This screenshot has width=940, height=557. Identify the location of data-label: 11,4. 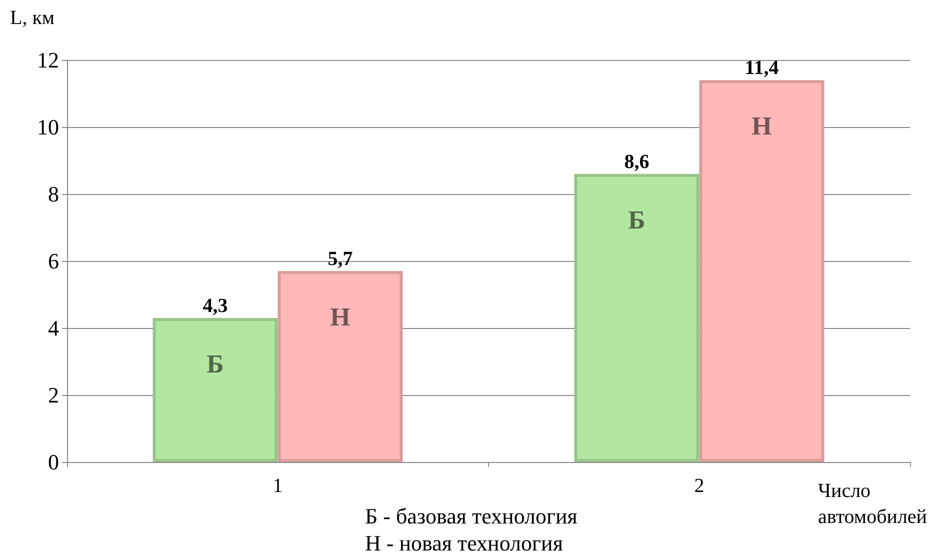
(761, 68).